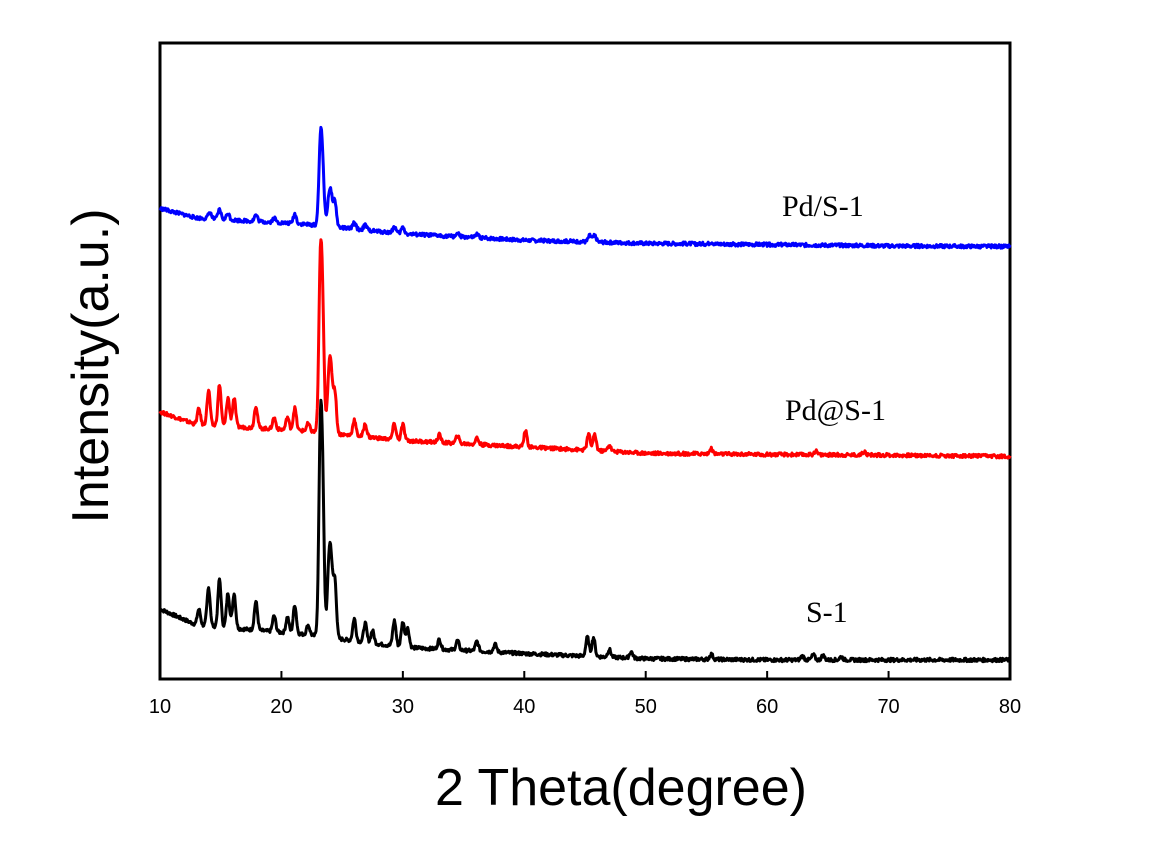 Image resolution: width=1171 pixels, height=862 pixels. I want to click on x-tick-label: 50, so click(646, 707).